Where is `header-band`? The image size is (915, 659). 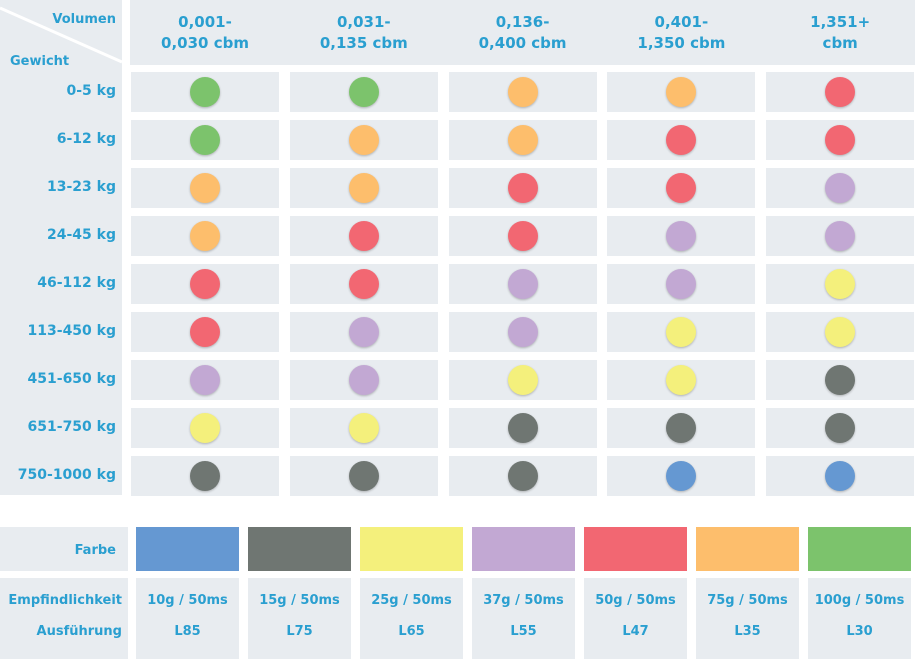
header-band is located at coordinates (522, 32).